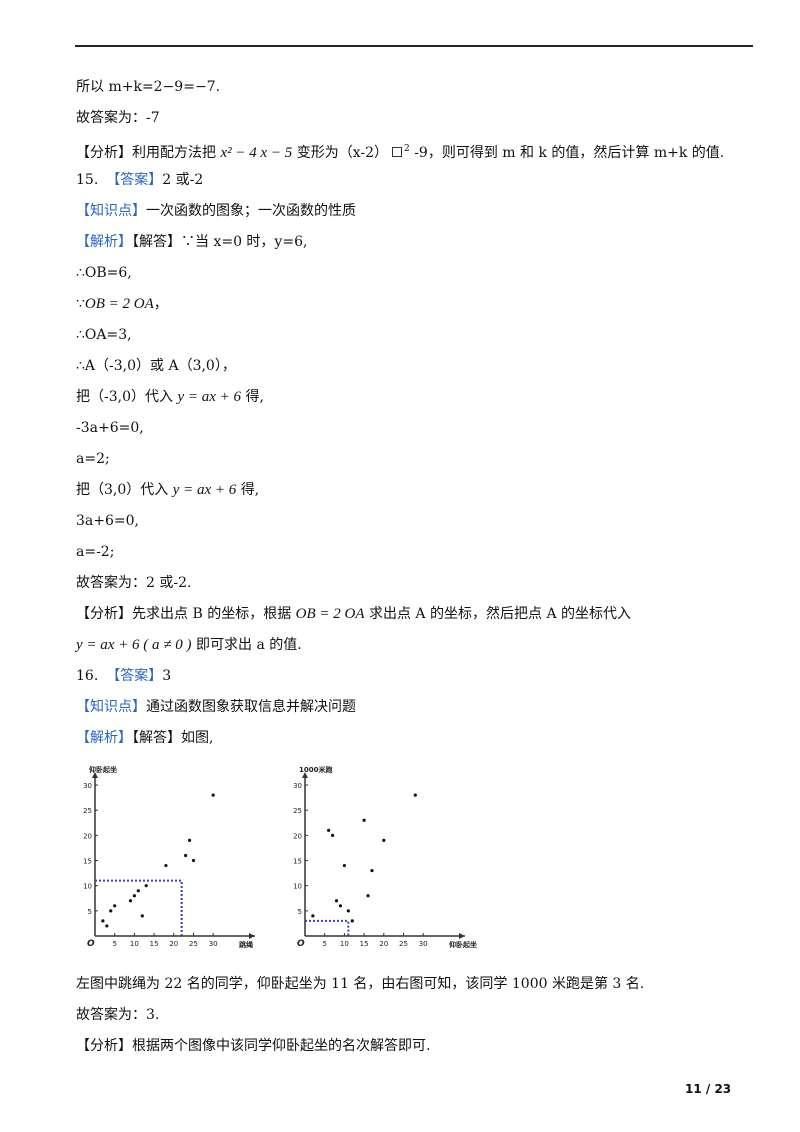  What do you see at coordinates (91, 944) in the screenshot?
I see `origin-label: O` at bounding box center [91, 944].